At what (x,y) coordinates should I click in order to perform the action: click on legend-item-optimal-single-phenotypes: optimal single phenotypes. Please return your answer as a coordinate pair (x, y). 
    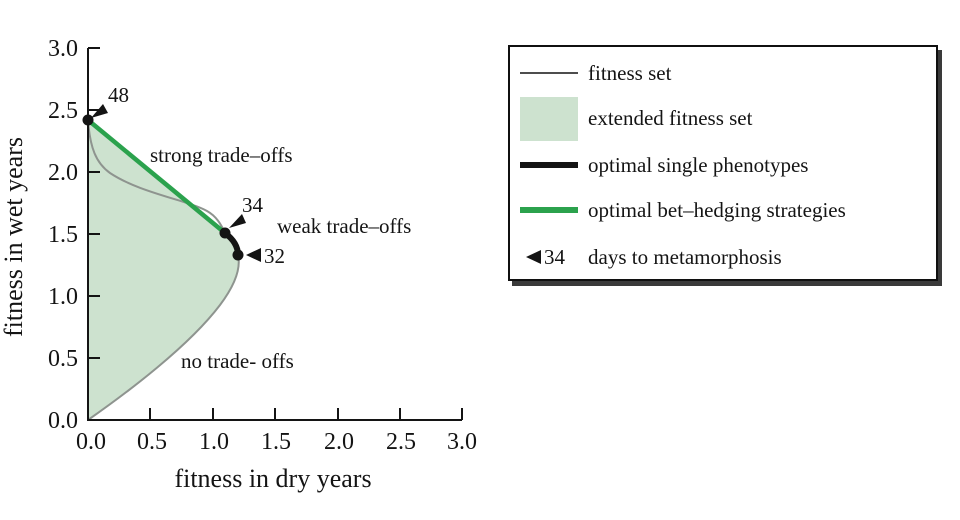
    Looking at the image, I should click on (725, 165).